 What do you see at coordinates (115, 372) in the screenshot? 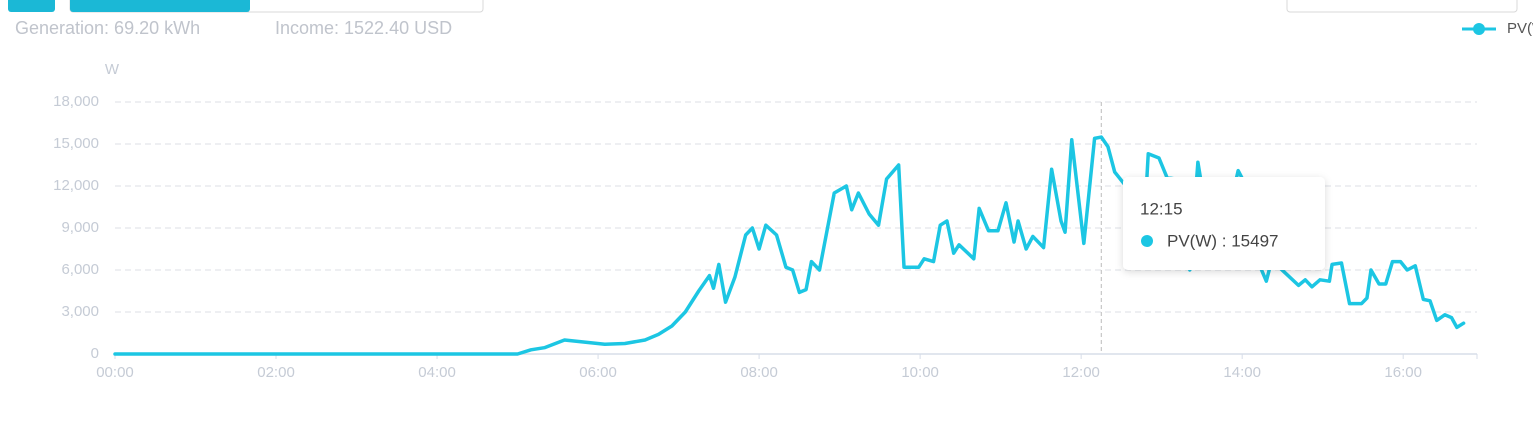
I see `x-tick-label: 00:00` at bounding box center [115, 372].